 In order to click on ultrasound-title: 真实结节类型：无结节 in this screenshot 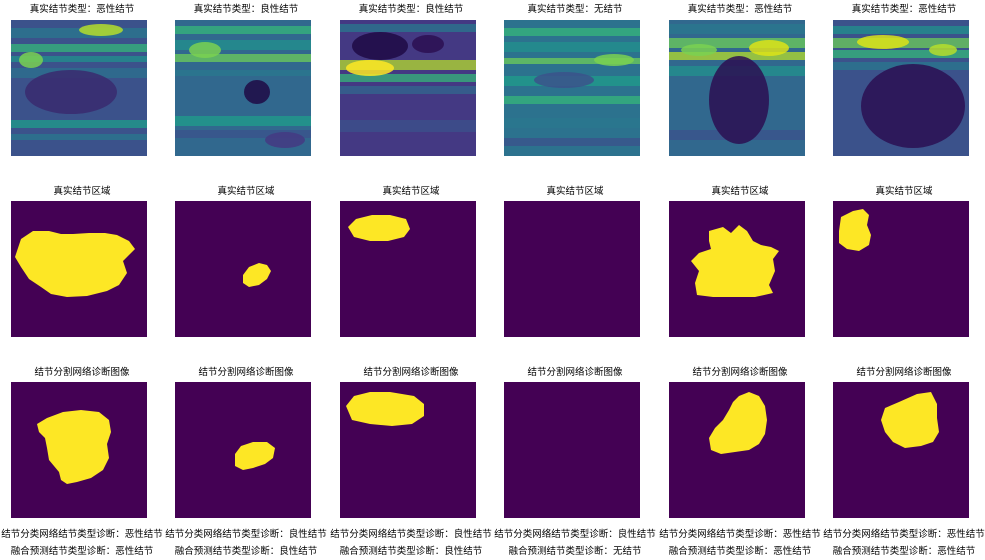, I will do `click(575, 10)`.